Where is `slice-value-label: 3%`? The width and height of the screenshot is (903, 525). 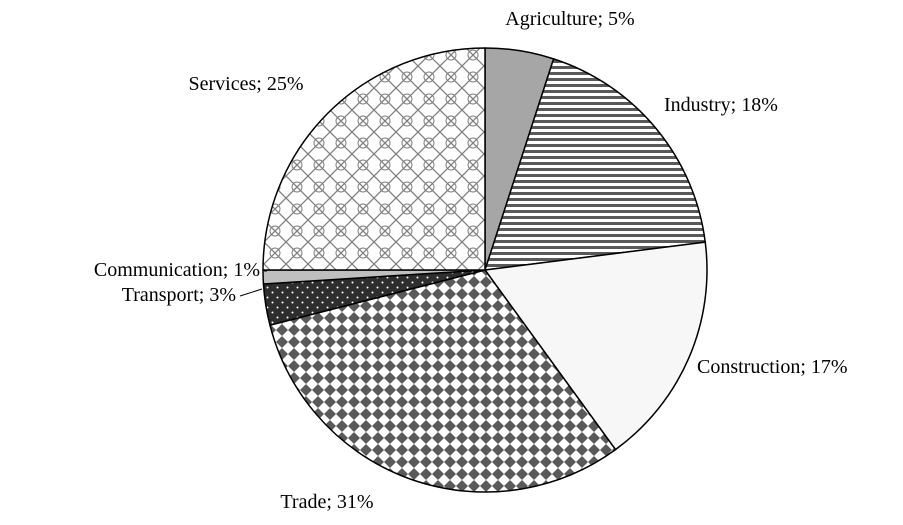
slice-value-label: 3% is located at coordinates (222, 295).